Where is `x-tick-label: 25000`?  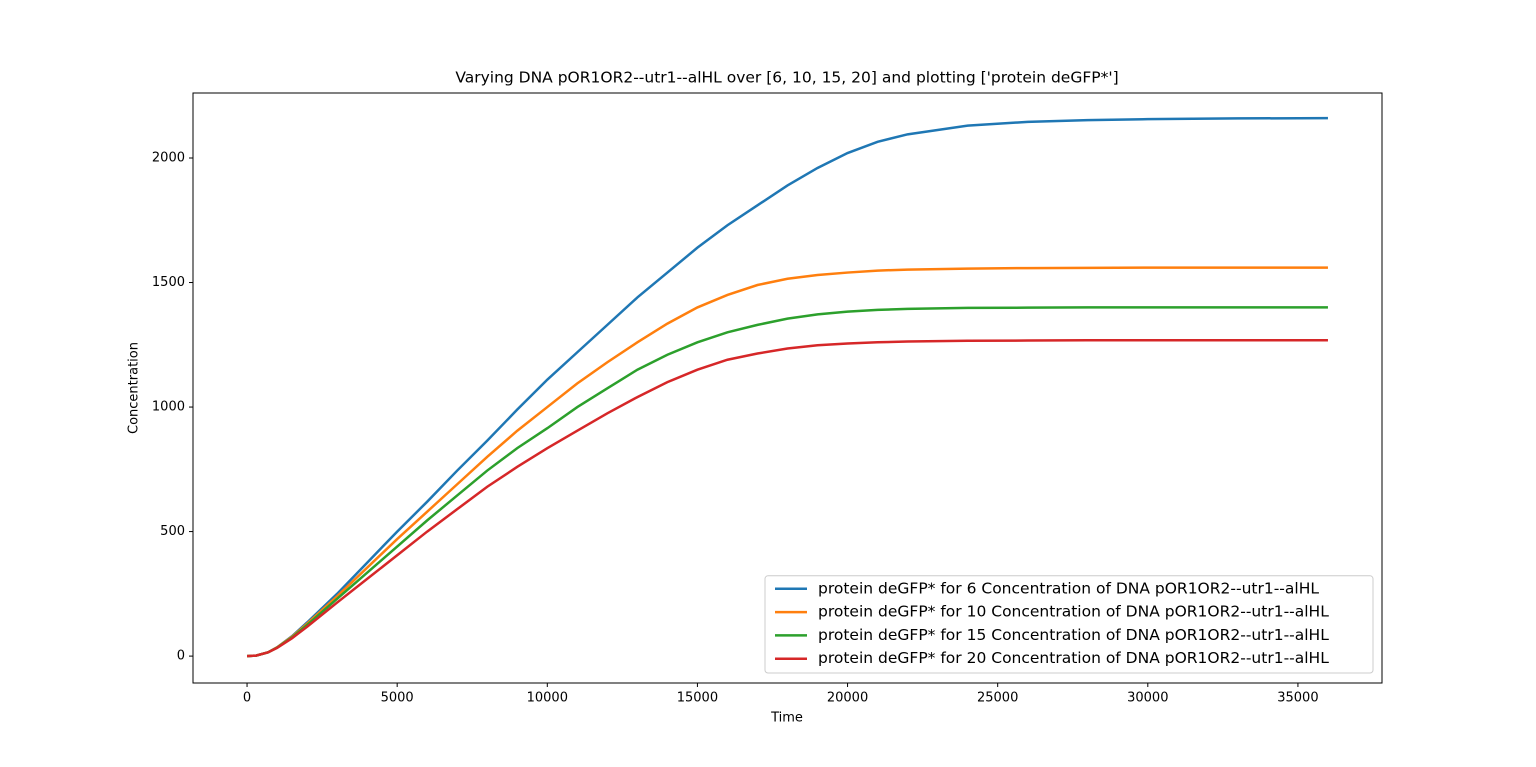 x-tick-label: 25000 is located at coordinates (997, 698).